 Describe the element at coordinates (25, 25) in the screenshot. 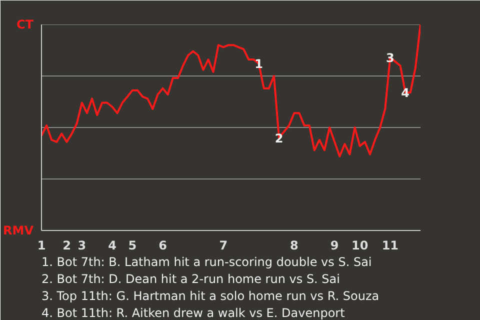

I see `text: CT` at that location.